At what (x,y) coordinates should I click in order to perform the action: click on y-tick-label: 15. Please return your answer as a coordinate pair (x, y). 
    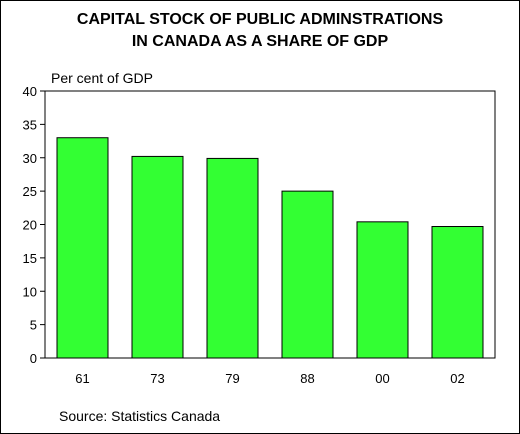
    Looking at the image, I should click on (30, 258).